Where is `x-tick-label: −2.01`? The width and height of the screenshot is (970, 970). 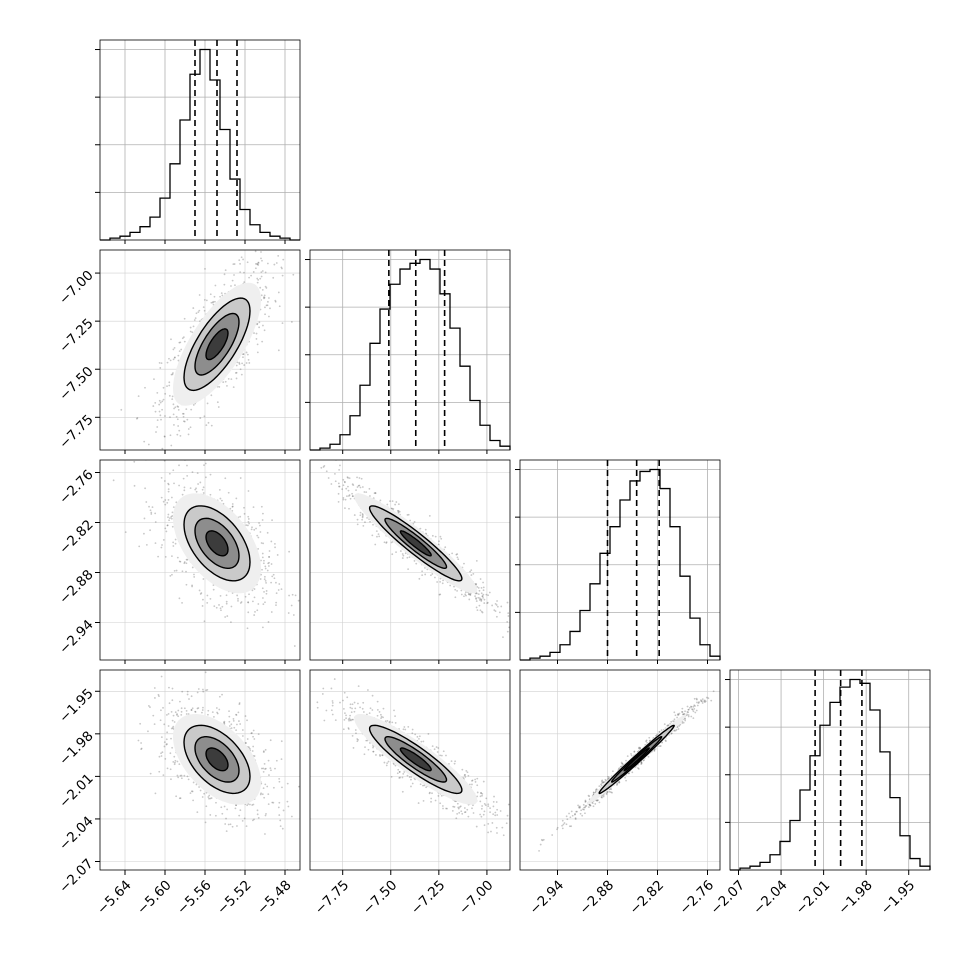
x-tick-label: −2.01 is located at coordinates (813, 897).